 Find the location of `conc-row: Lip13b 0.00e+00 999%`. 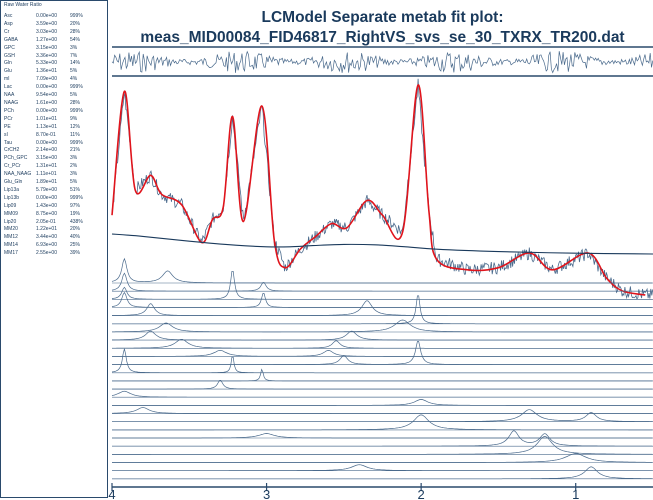

conc-row: Lip13b 0.00e+00 999% is located at coordinates (49, 199).